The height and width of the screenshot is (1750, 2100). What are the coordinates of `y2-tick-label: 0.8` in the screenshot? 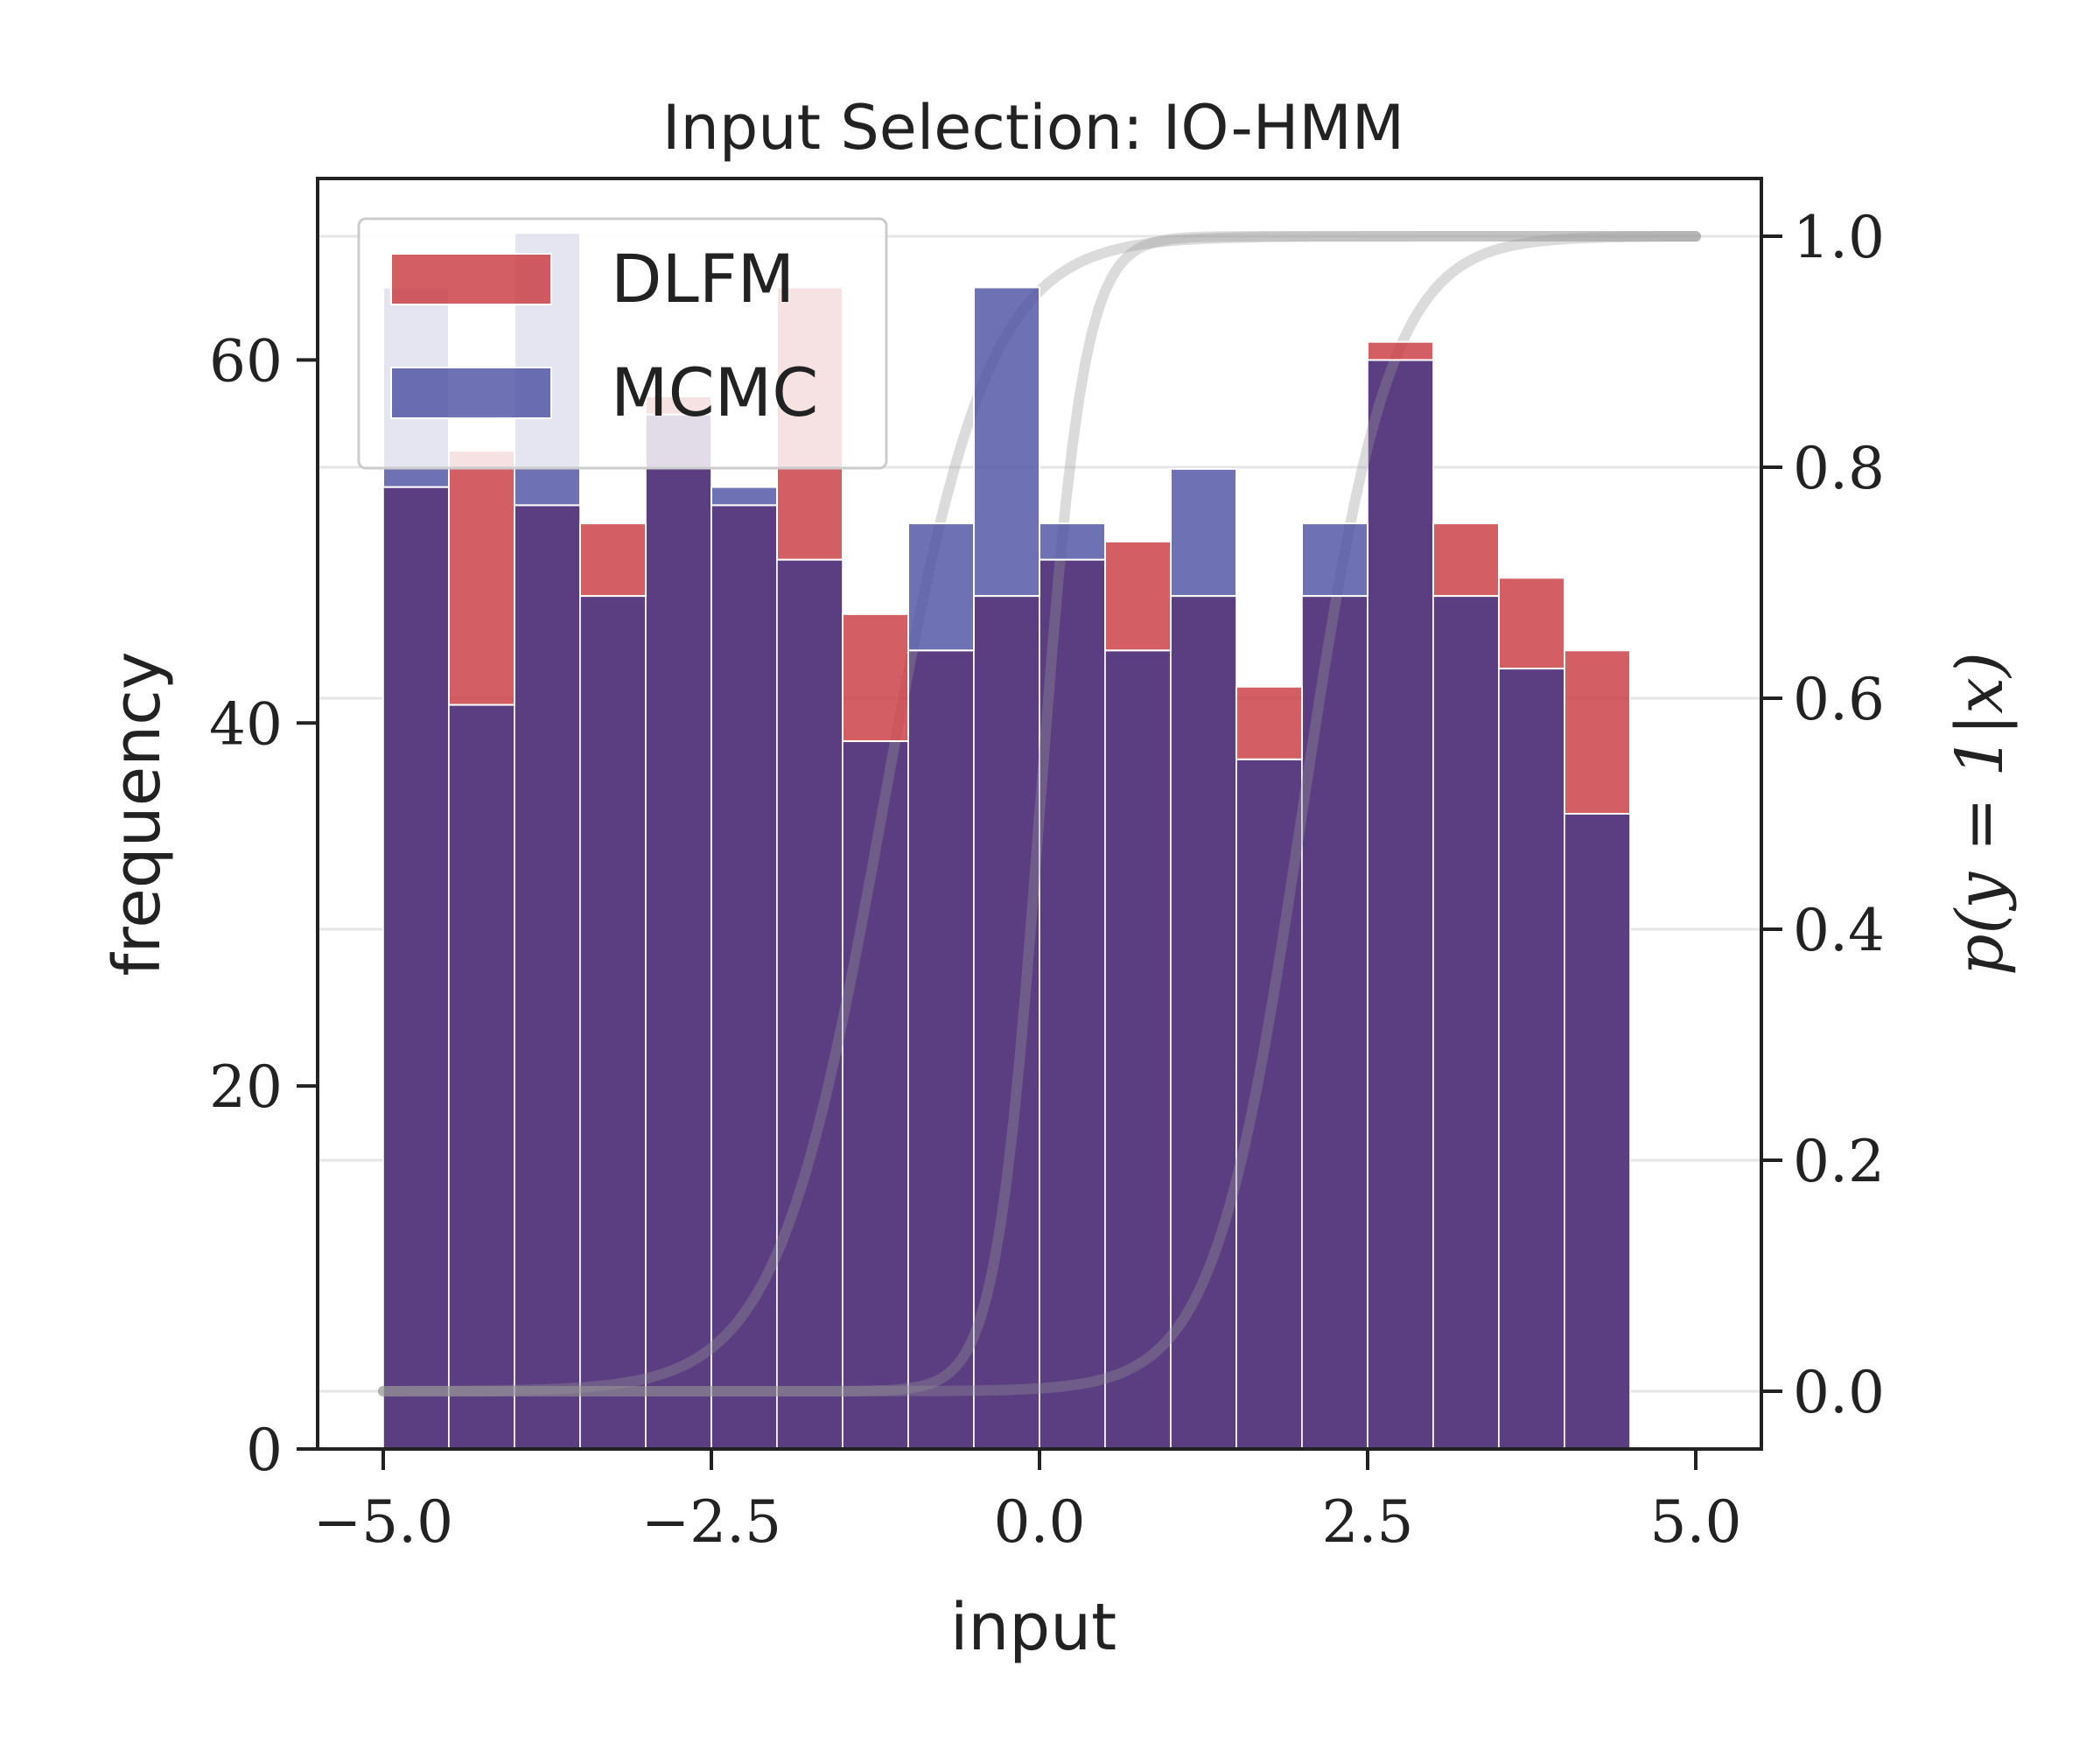 It's located at (1839, 468).